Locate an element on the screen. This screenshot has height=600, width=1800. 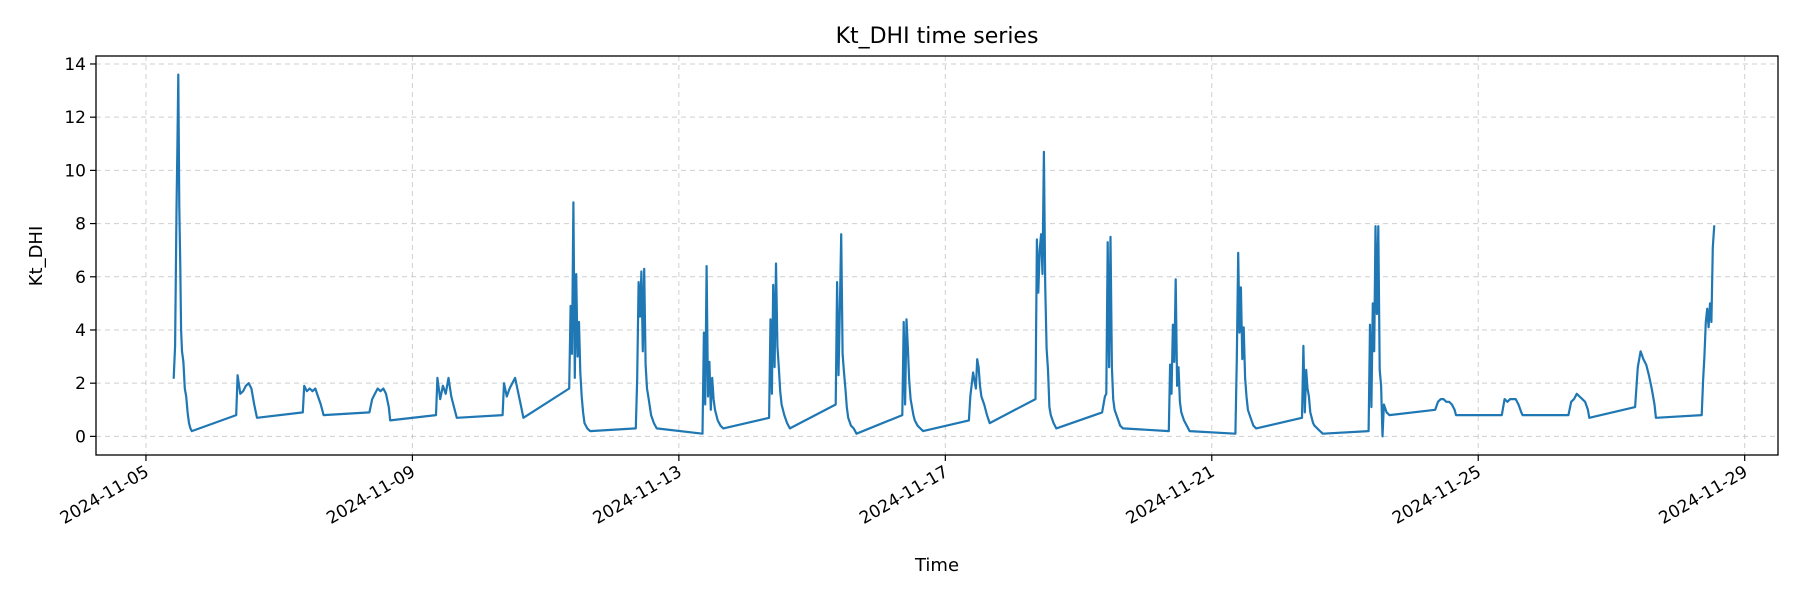
y-axis-title: Kt_DHI is located at coordinates (36, 256).